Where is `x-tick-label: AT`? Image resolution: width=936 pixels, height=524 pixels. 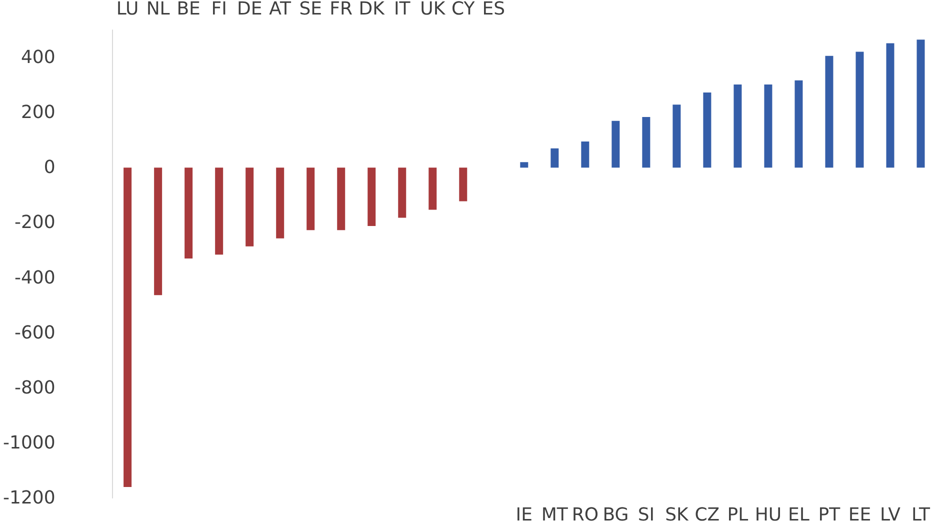 x-tick-label: AT is located at coordinates (280, 10).